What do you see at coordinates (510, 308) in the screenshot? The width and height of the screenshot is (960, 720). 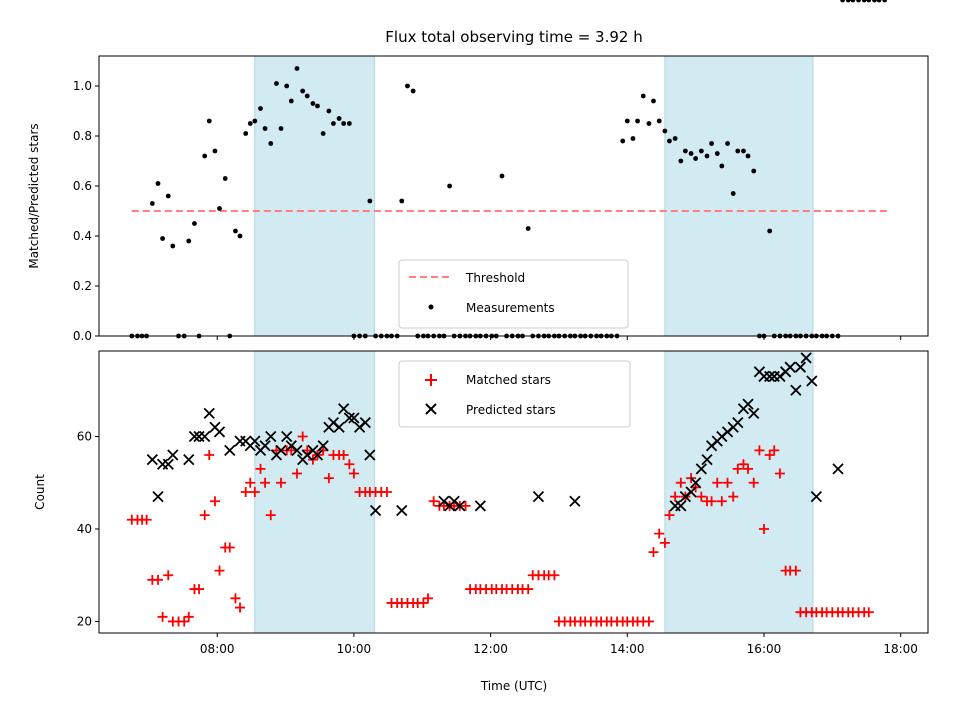 I see `legend-measurements-label: Measurements` at bounding box center [510, 308].